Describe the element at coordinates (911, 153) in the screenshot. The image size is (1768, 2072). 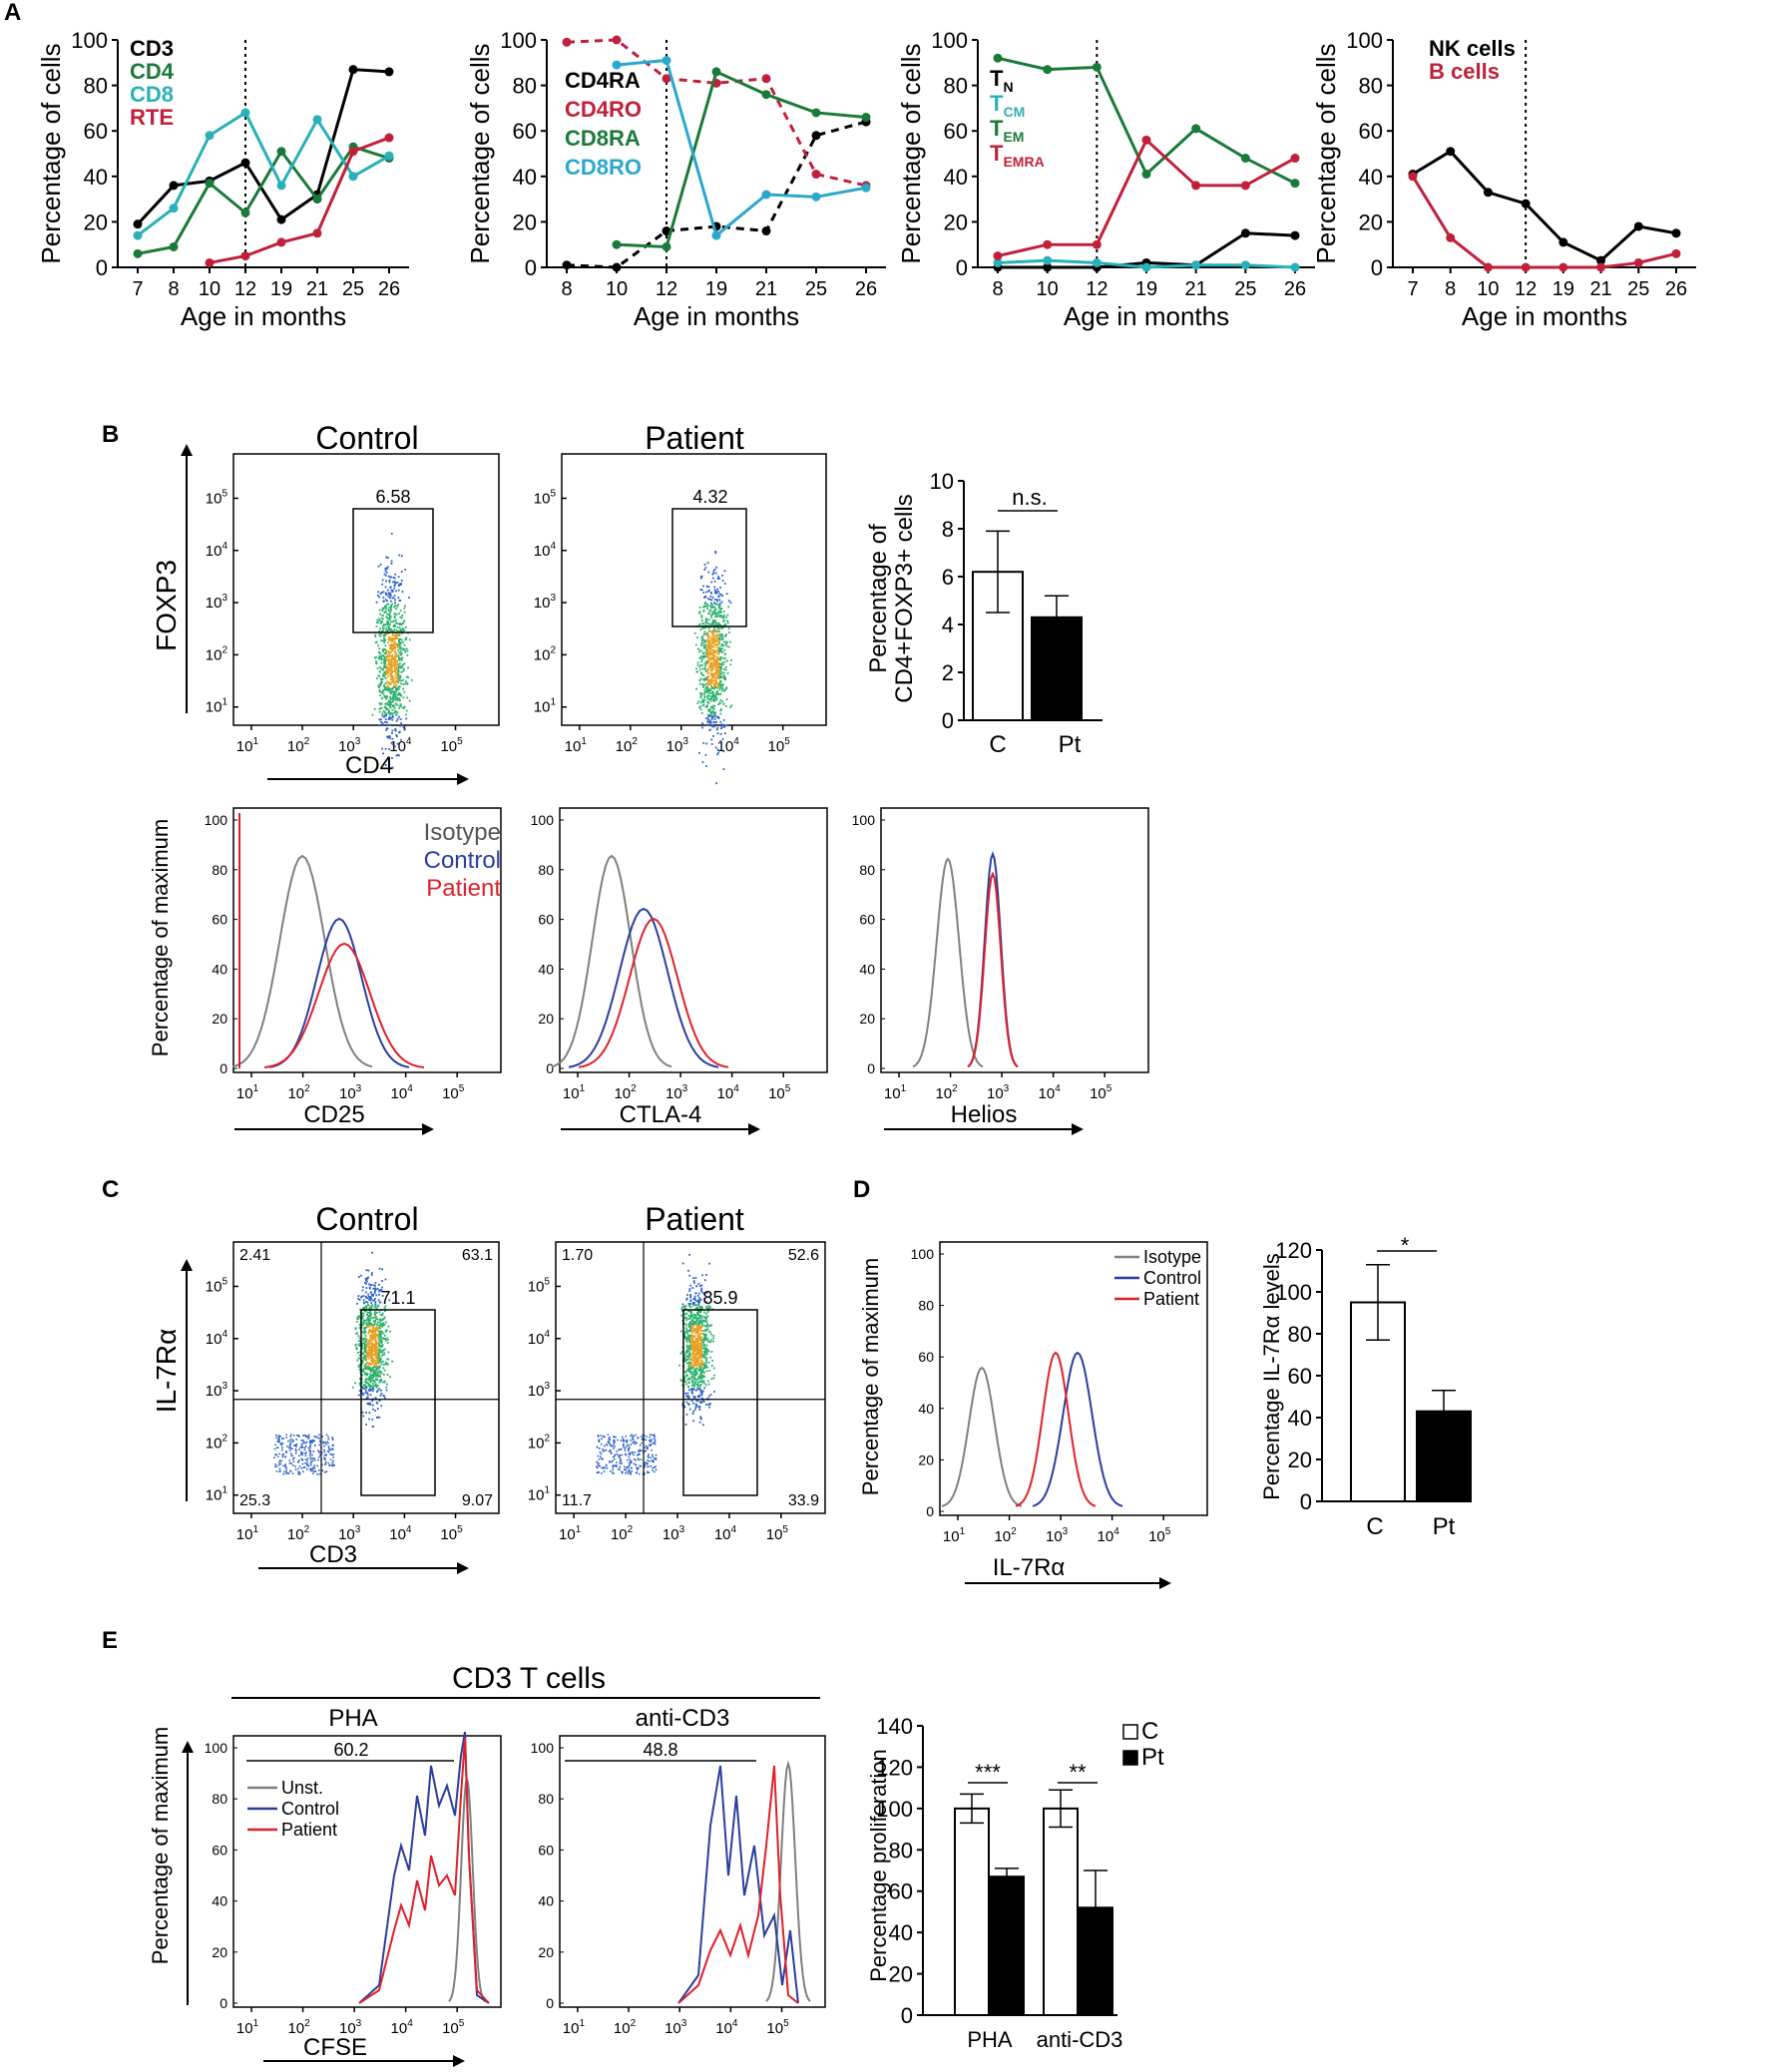
I see `y-axis-label: Percentage of cells` at that location.